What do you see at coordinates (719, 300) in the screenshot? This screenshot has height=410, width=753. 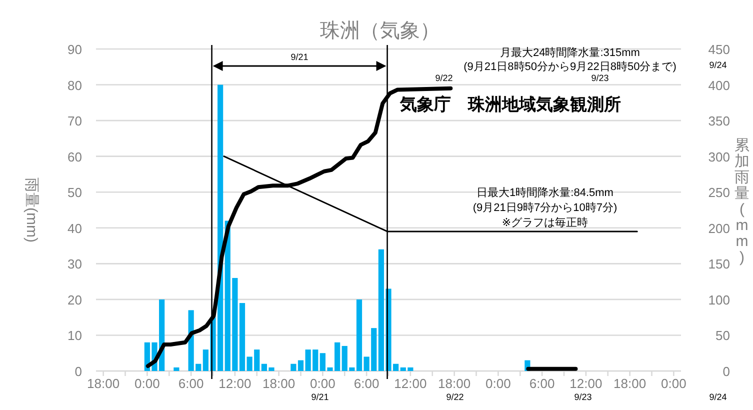 I see `y2-tick-label: 100` at bounding box center [719, 300].